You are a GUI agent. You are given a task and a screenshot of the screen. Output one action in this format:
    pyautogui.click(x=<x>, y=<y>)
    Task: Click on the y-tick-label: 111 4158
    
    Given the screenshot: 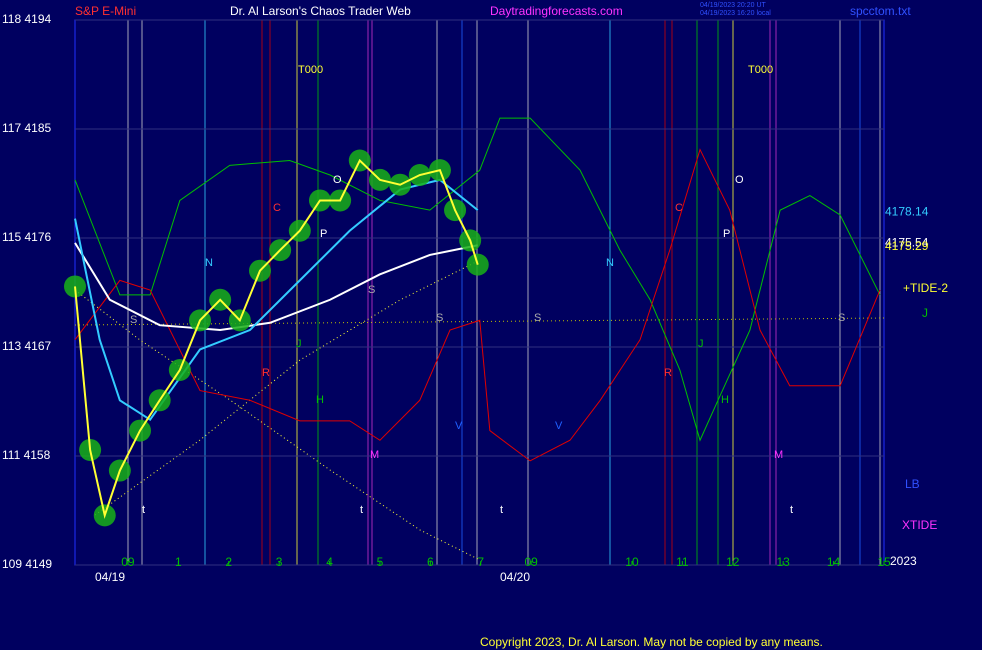 What is the action you would take?
    pyautogui.click(x=26, y=455)
    